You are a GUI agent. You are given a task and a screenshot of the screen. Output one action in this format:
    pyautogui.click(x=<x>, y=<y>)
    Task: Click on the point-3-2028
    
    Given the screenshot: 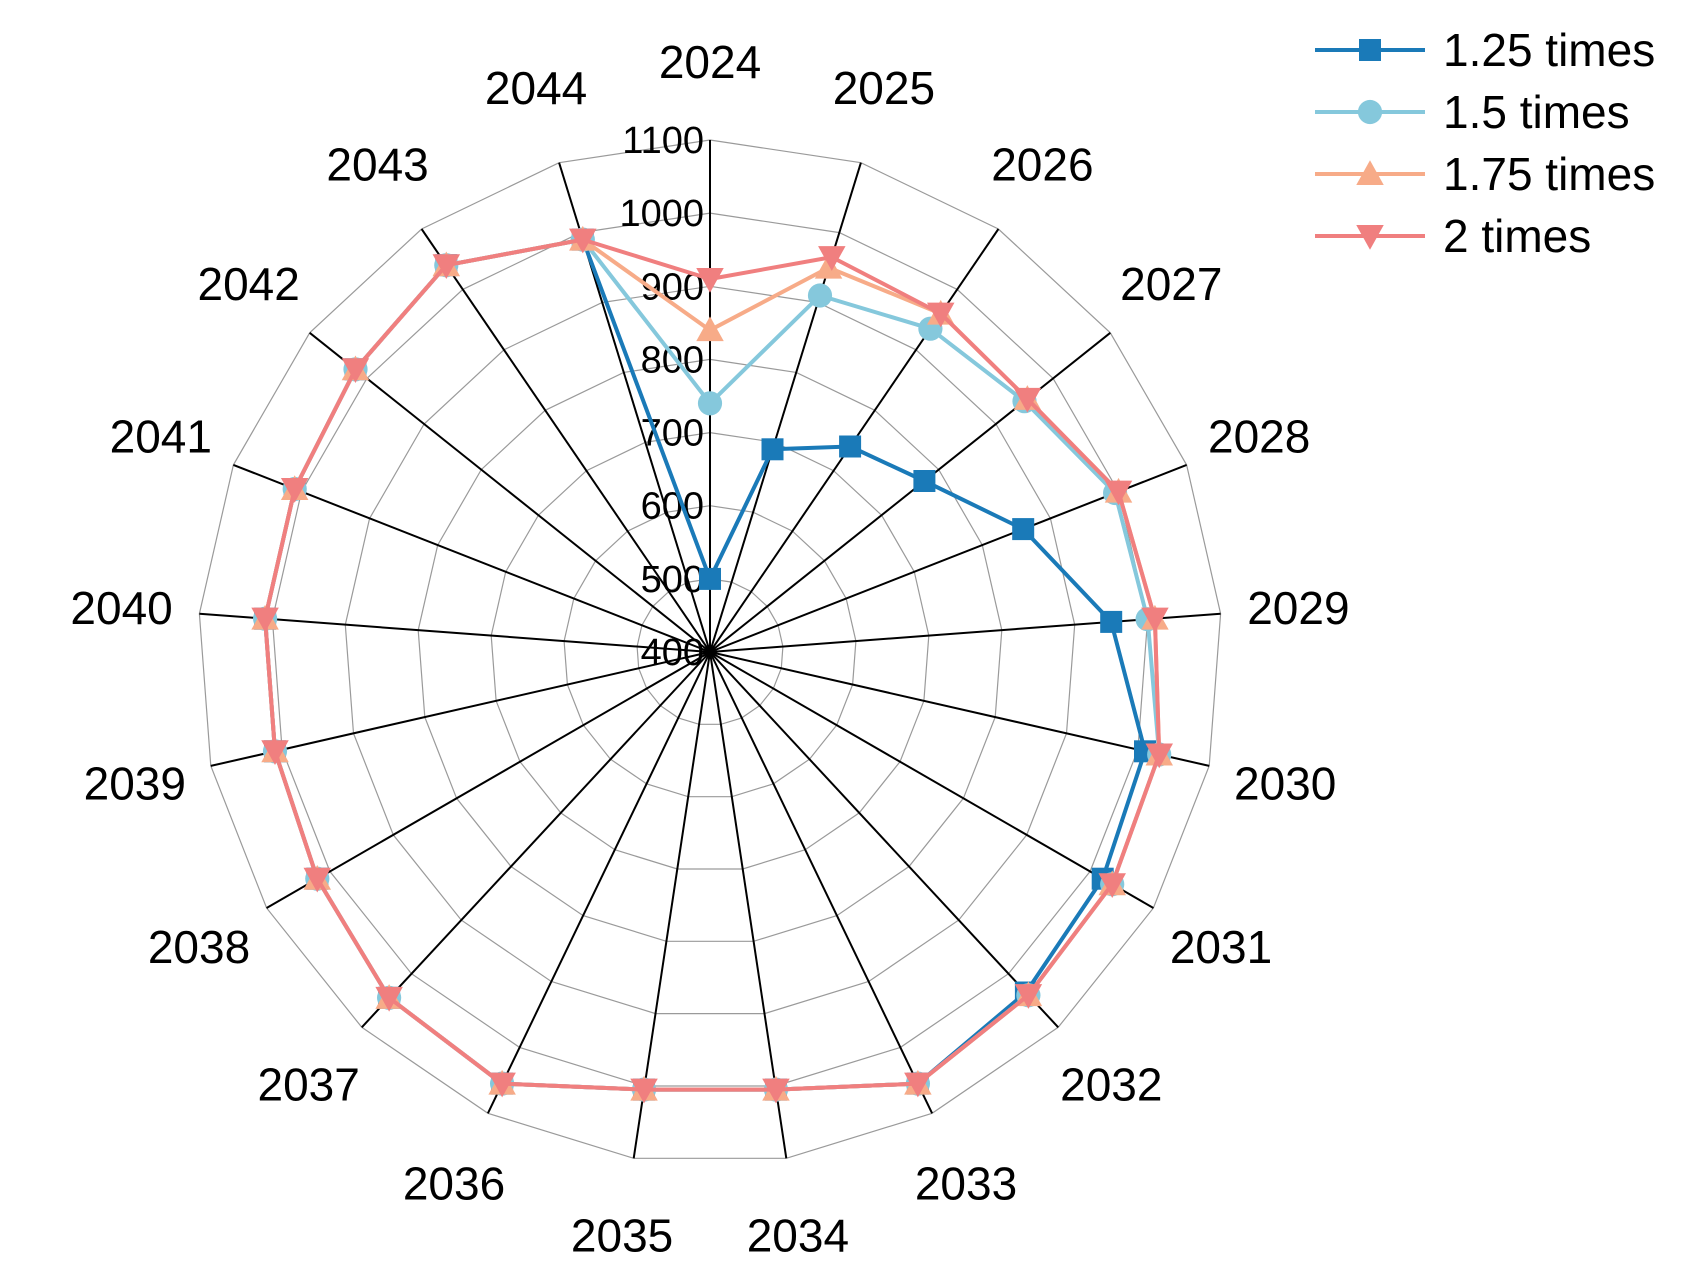 What is the action you would take?
    pyautogui.click(x=1118, y=493)
    